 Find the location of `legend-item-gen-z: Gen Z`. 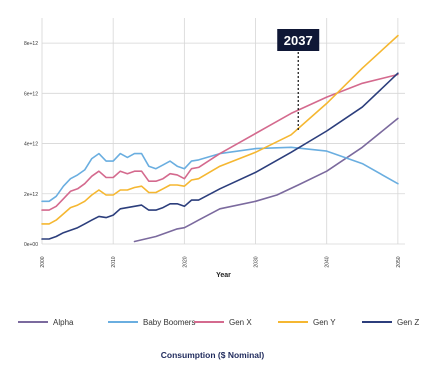

legend-item-gen-z: Gen Z is located at coordinates (390, 322).